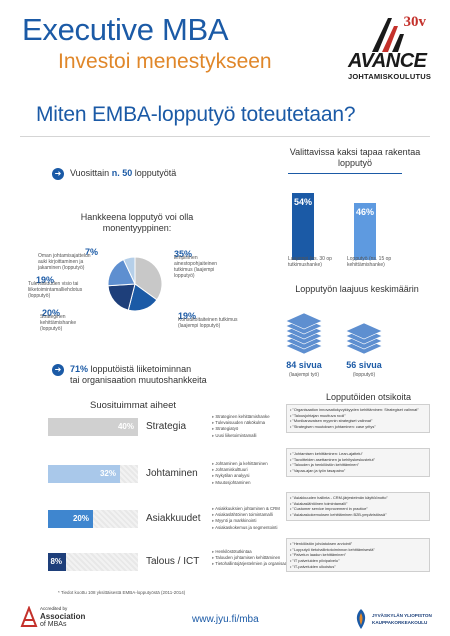 The height and width of the screenshot is (636, 450). Describe the element at coordinates (365, 231) in the screenshot. I see `choice-bar: 46%` at that location.